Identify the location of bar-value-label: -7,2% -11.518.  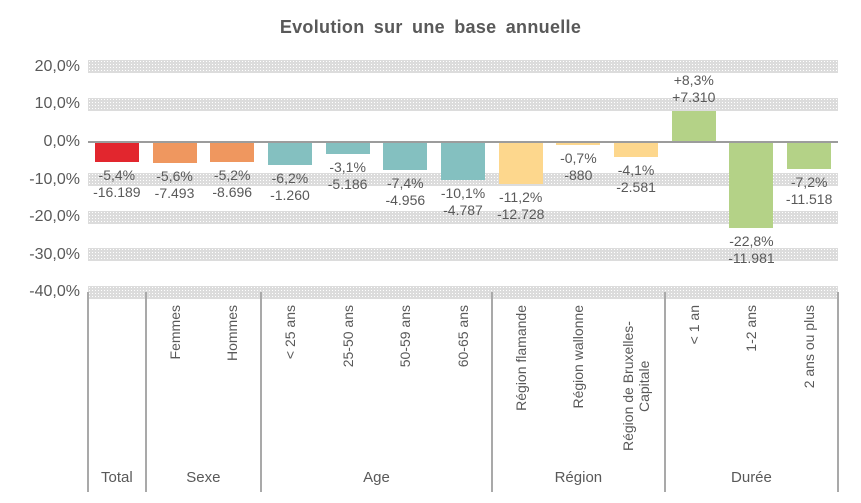
(809, 191).